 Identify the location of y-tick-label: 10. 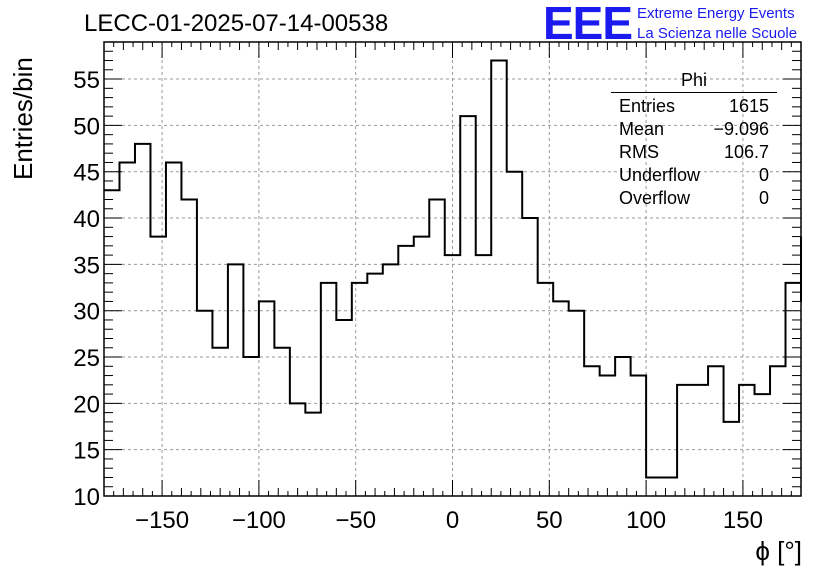
(86, 497).